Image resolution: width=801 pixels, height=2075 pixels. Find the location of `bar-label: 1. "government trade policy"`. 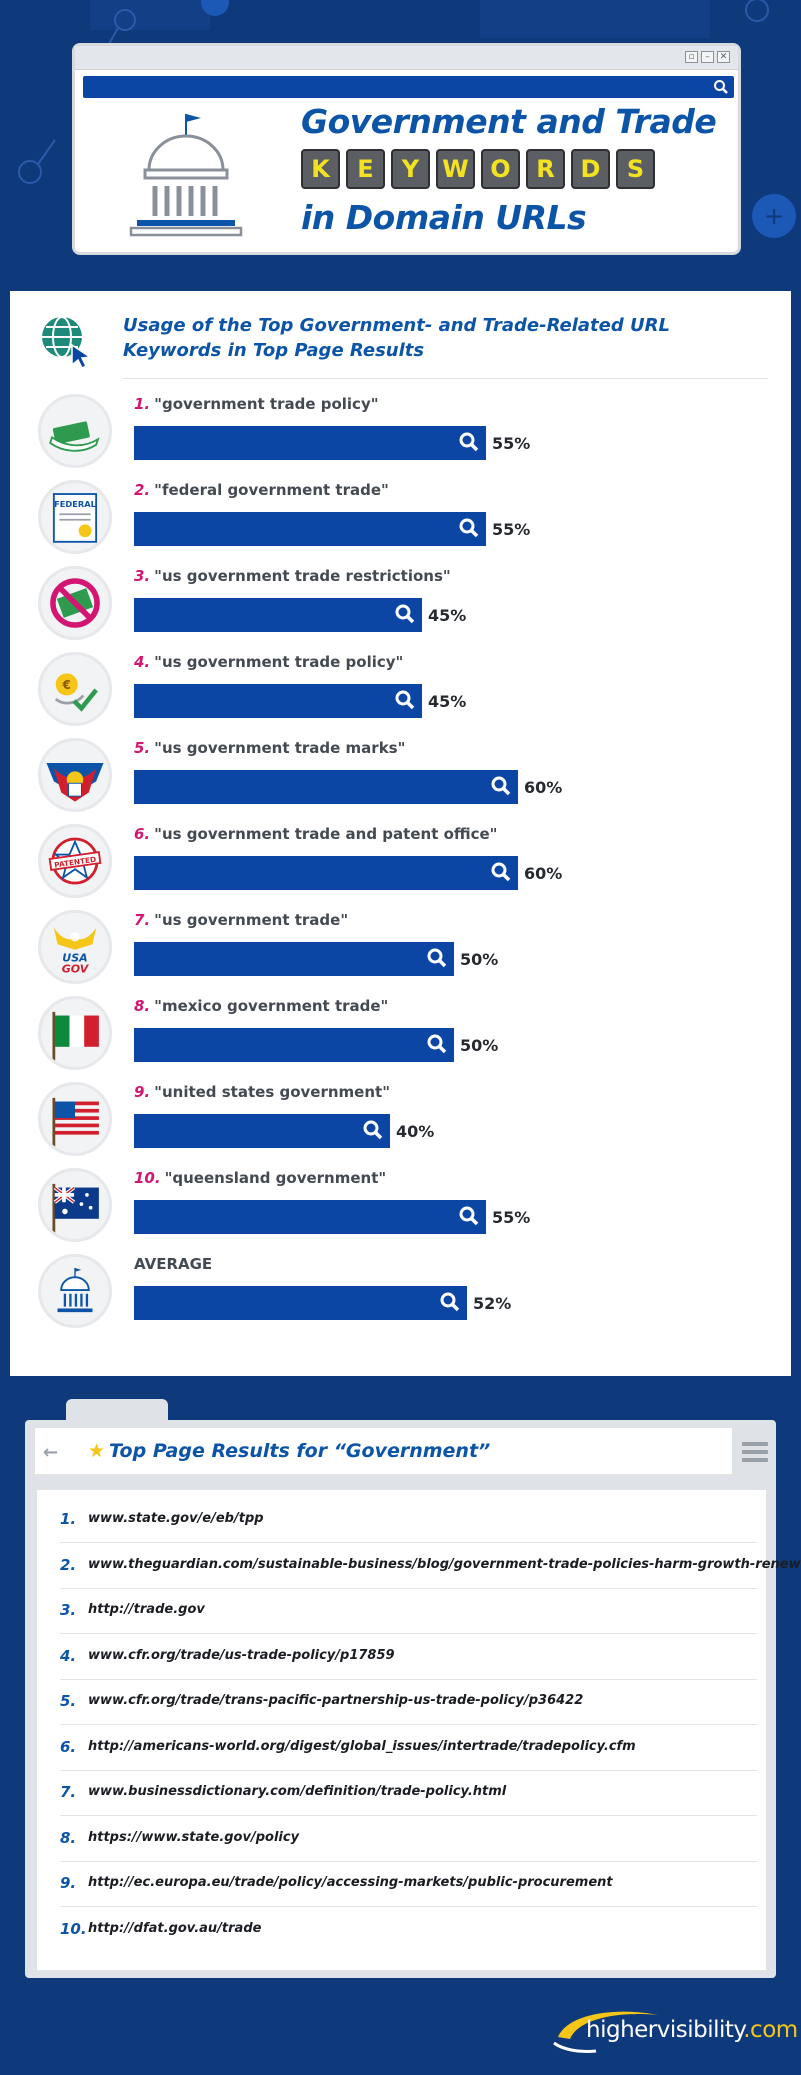

bar-label: 1. "government trade policy" is located at coordinates (256, 404).